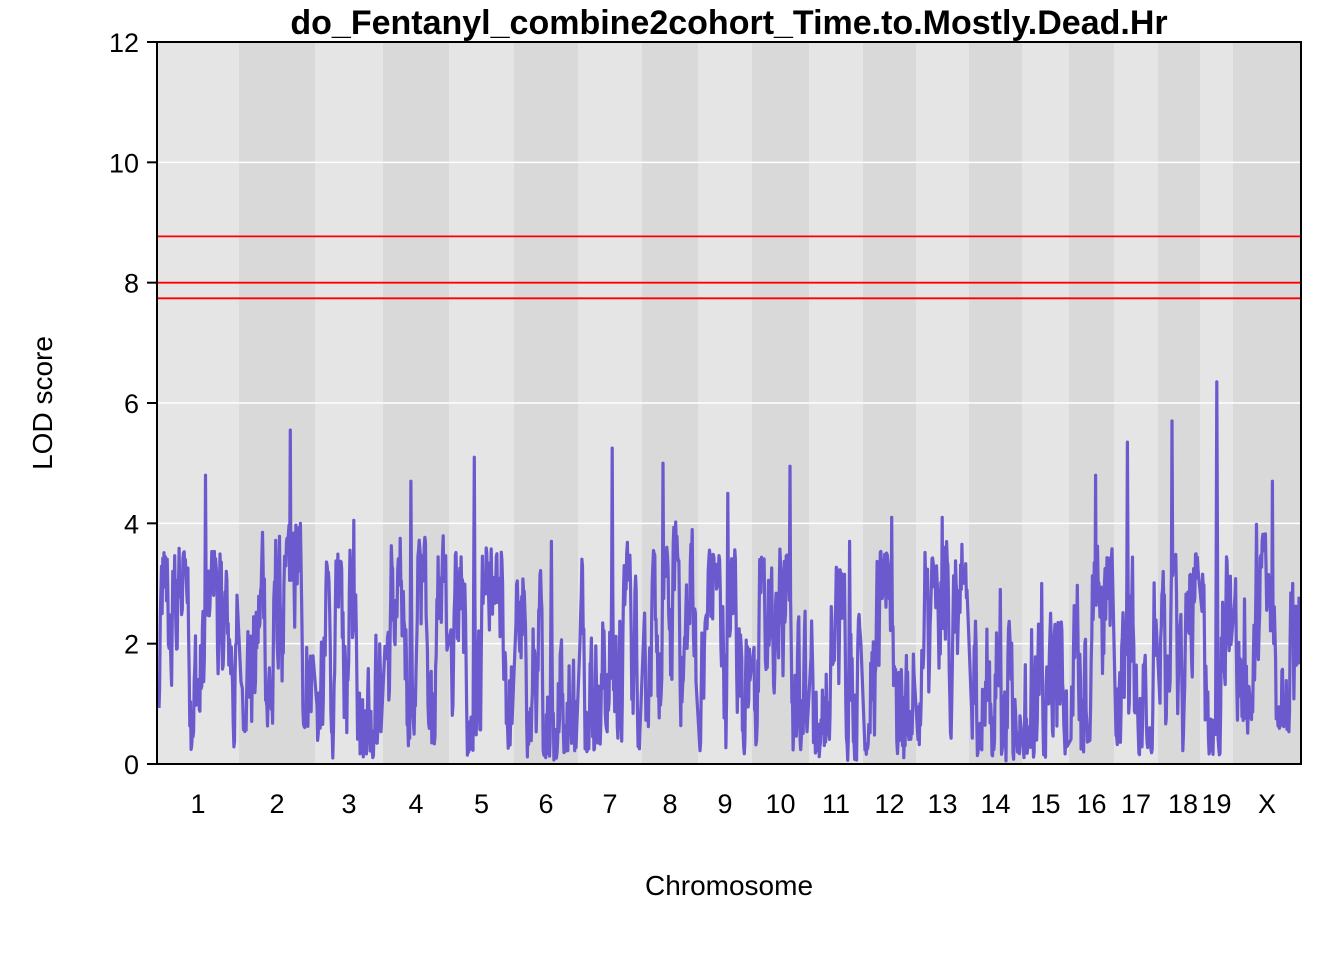 This screenshot has width=1344, height=960. What do you see at coordinates (42, 403) in the screenshot?
I see `y-axis-label: LOD score` at bounding box center [42, 403].